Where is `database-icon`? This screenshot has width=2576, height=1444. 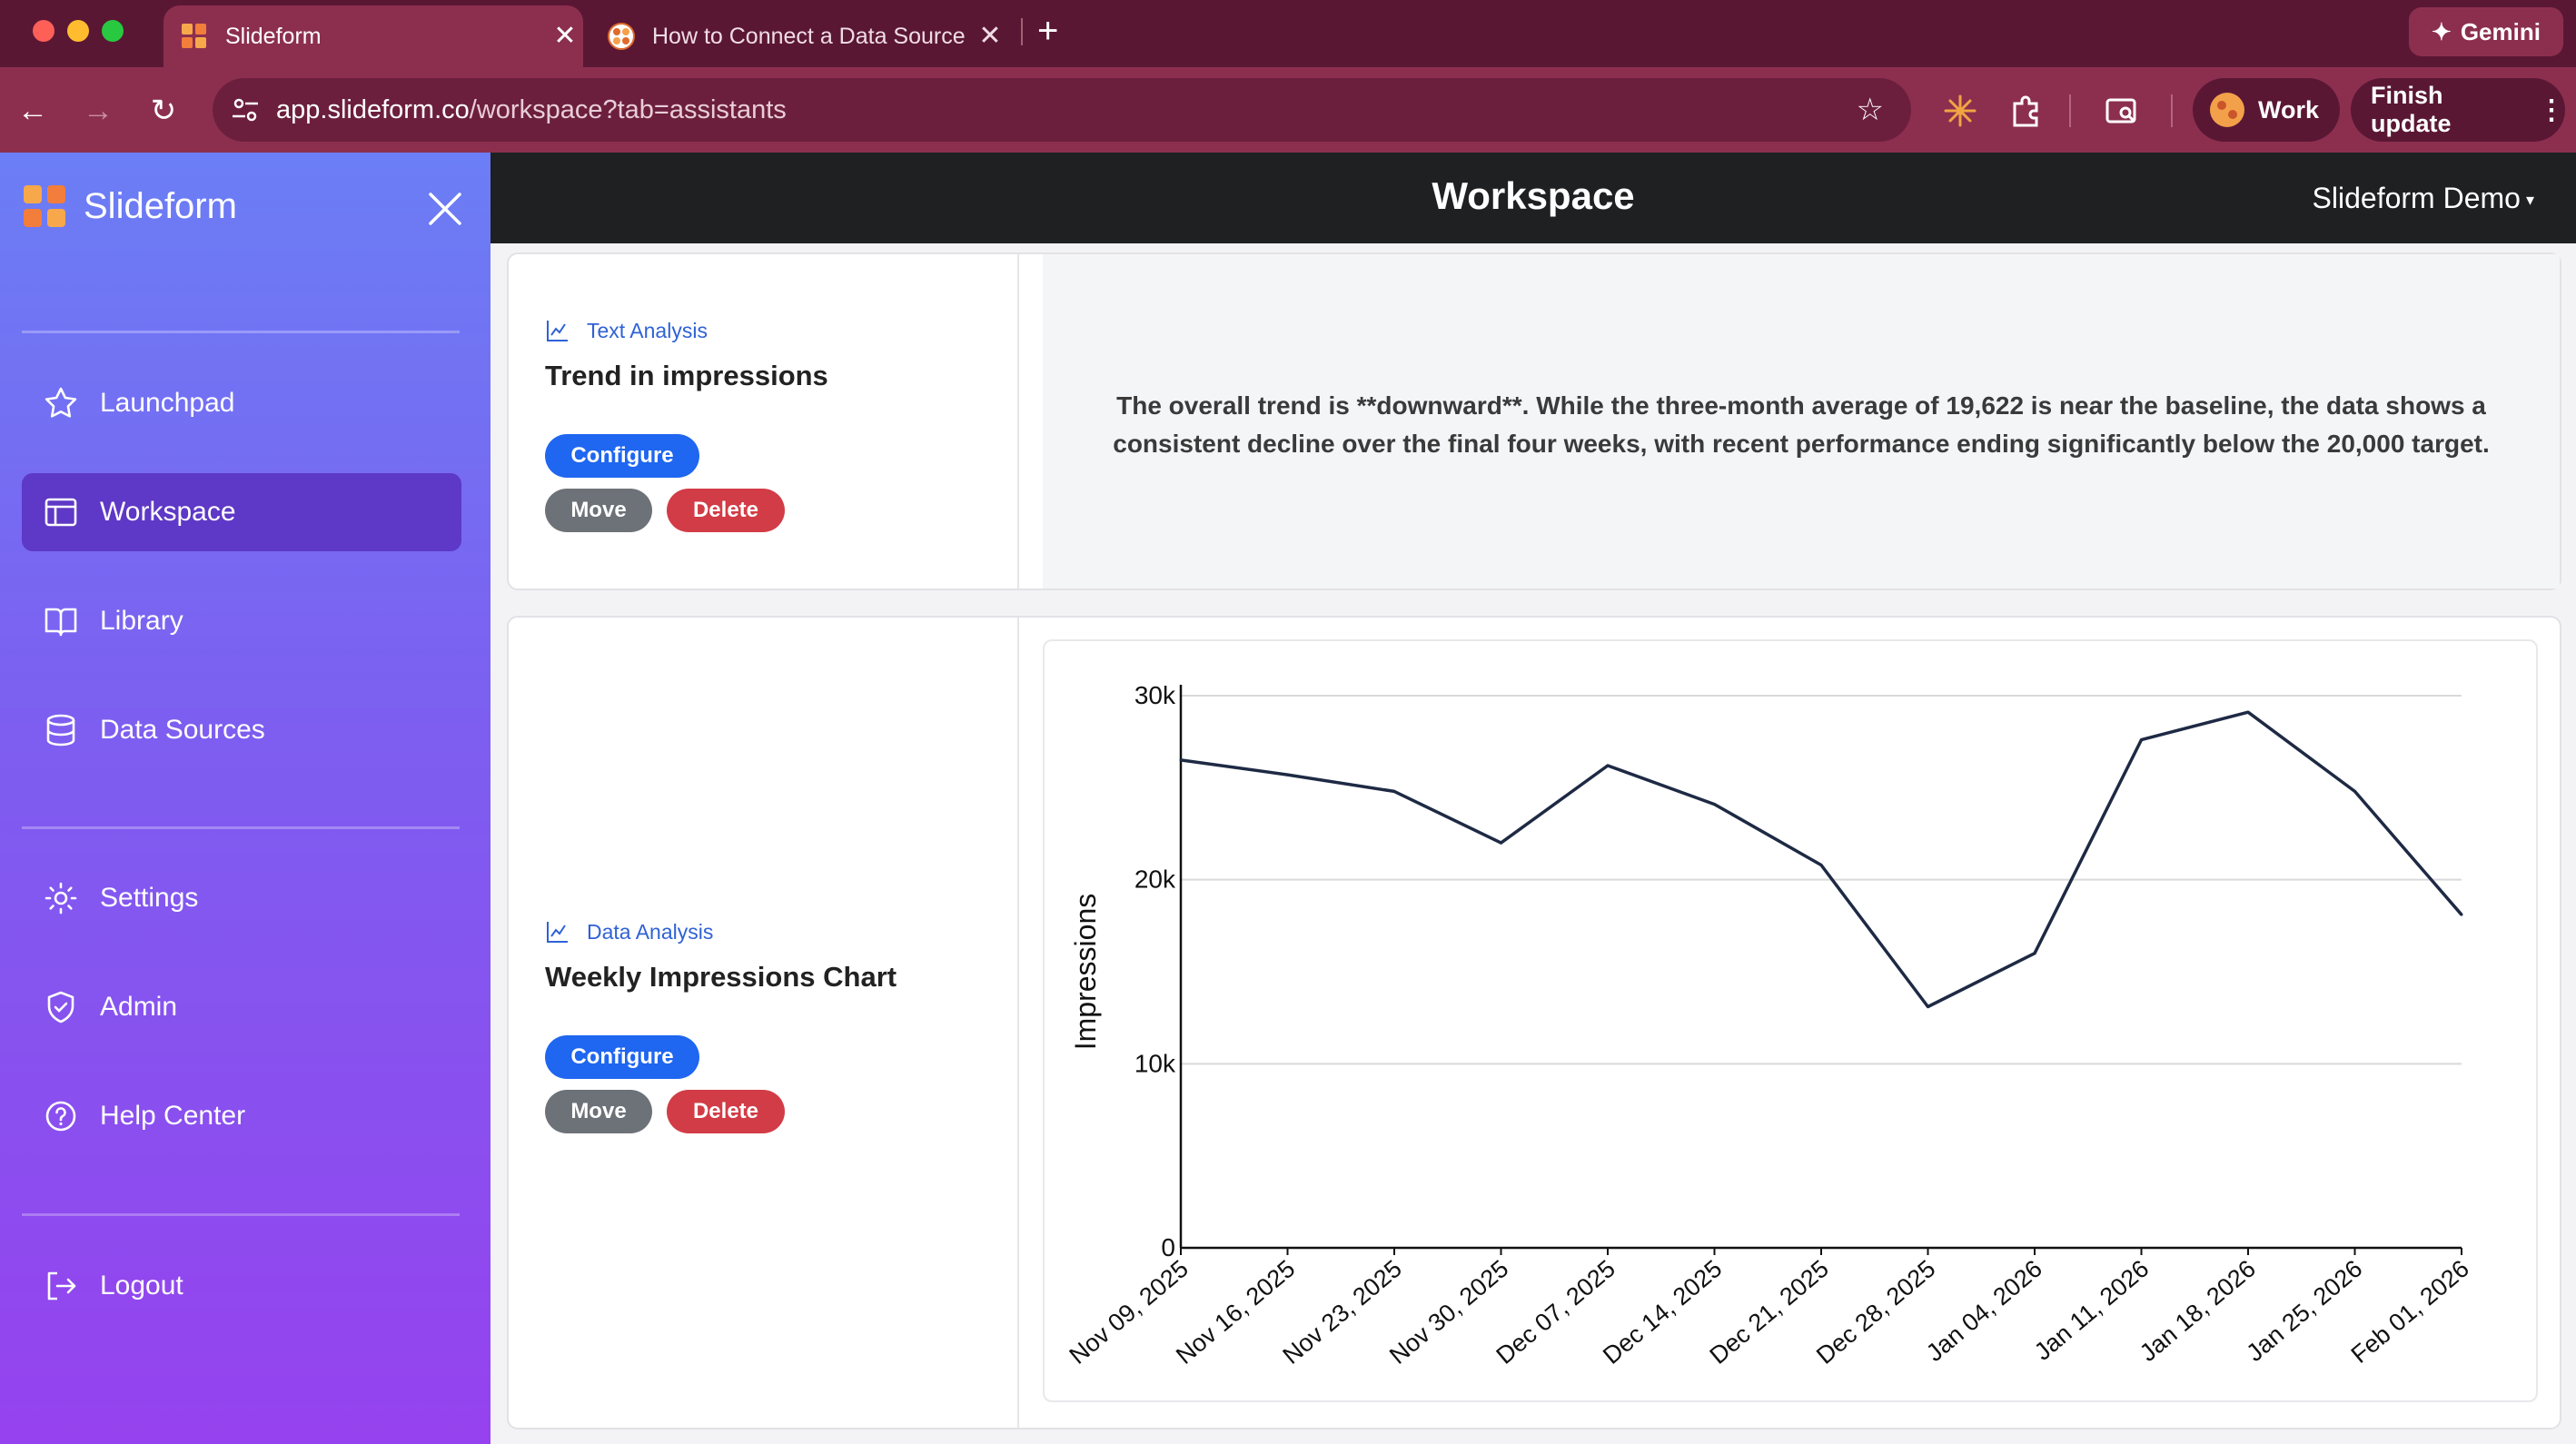
database-icon is located at coordinates (60, 730).